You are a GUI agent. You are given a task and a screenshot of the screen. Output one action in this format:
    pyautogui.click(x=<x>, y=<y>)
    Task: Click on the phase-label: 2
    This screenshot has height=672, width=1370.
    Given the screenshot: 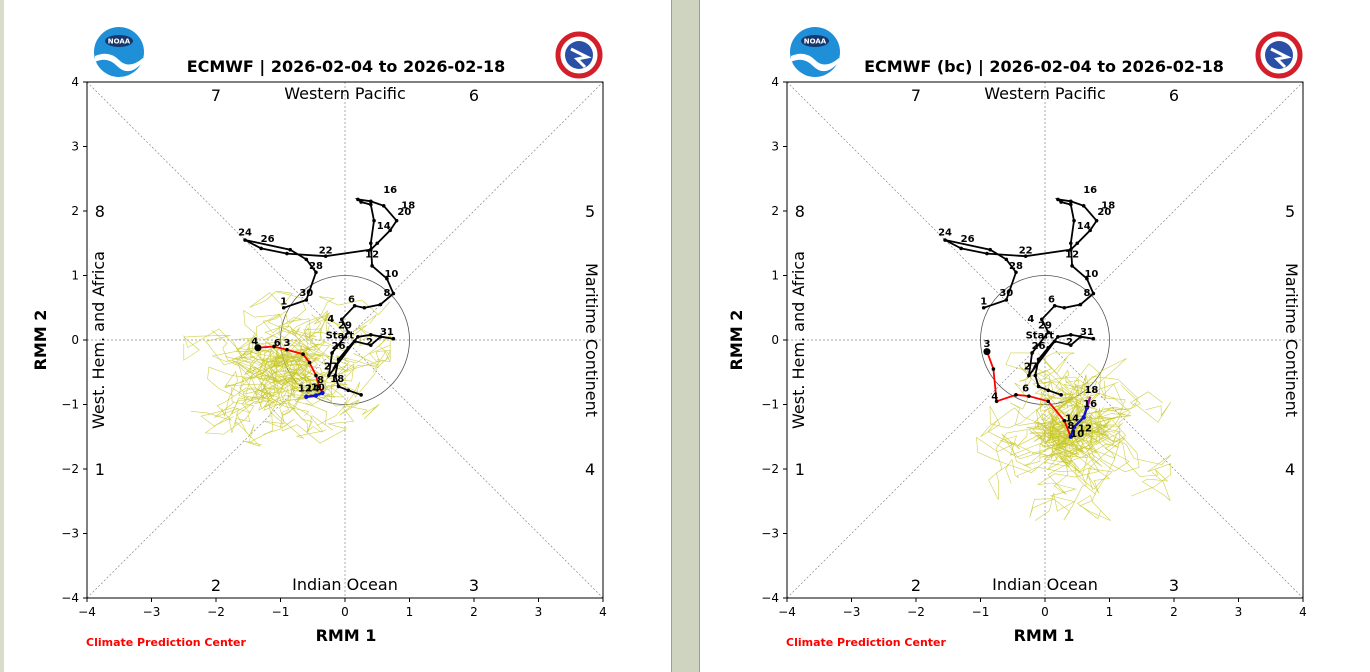 What is the action you would take?
    pyautogui.click(x=216, y=585)
    